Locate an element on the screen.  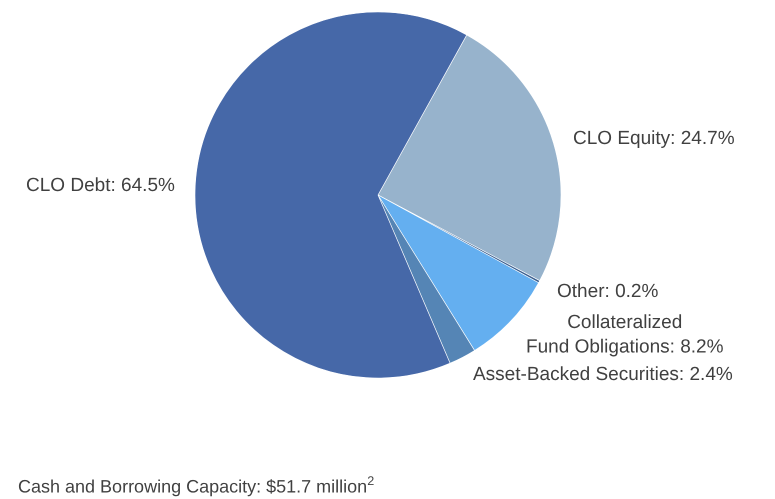
slice-label: Other: 0.2% is located at coordinates (607, 291).